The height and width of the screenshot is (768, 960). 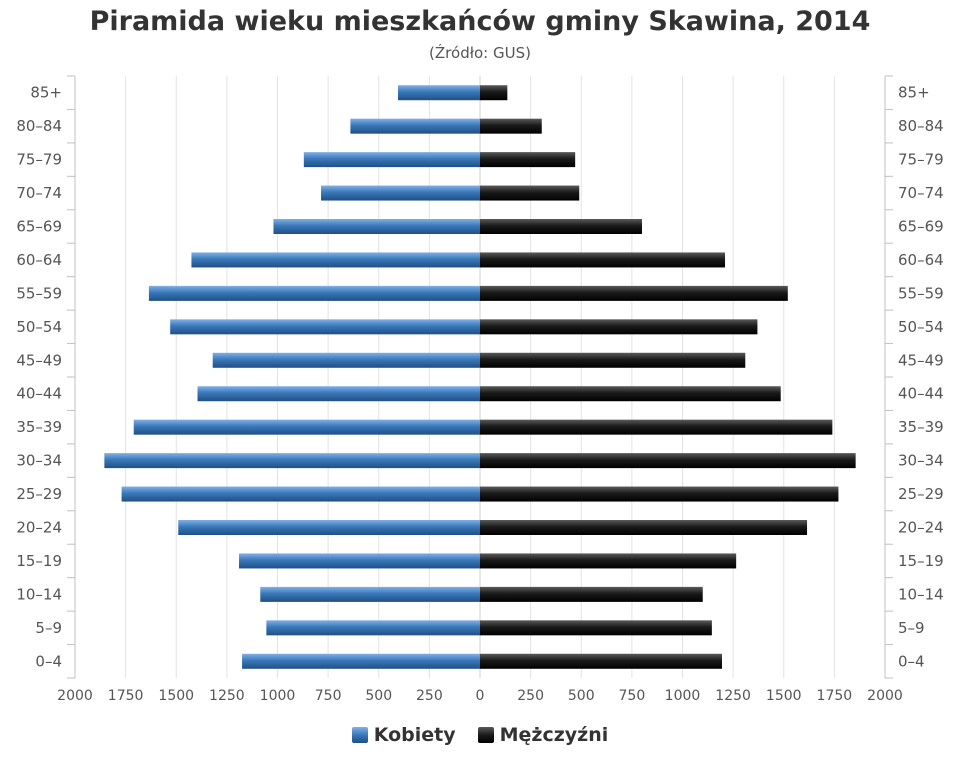 What do you see at coordinates (39, 327) in the screenshot?
I see `y-tick-label-left: 50–54` at bounding box center [39, 327].